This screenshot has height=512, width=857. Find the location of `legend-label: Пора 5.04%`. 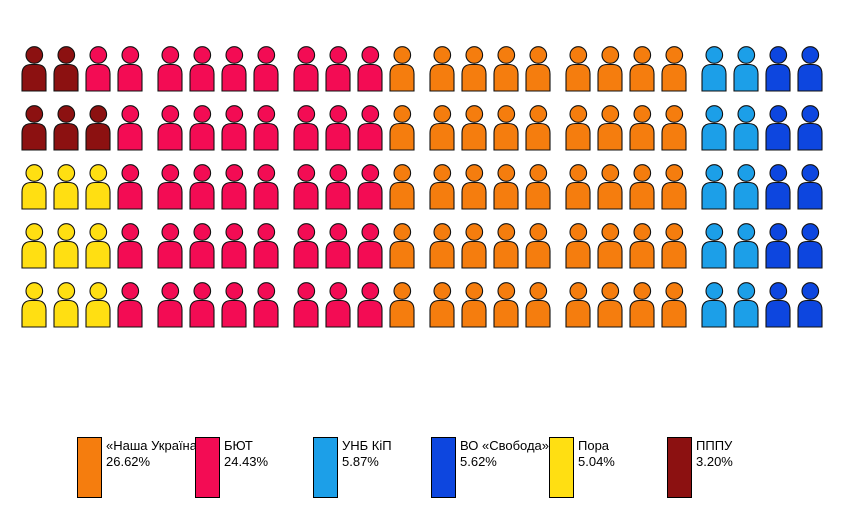

legend-label: Пора 5.04% is located at coordinates (596, 453).